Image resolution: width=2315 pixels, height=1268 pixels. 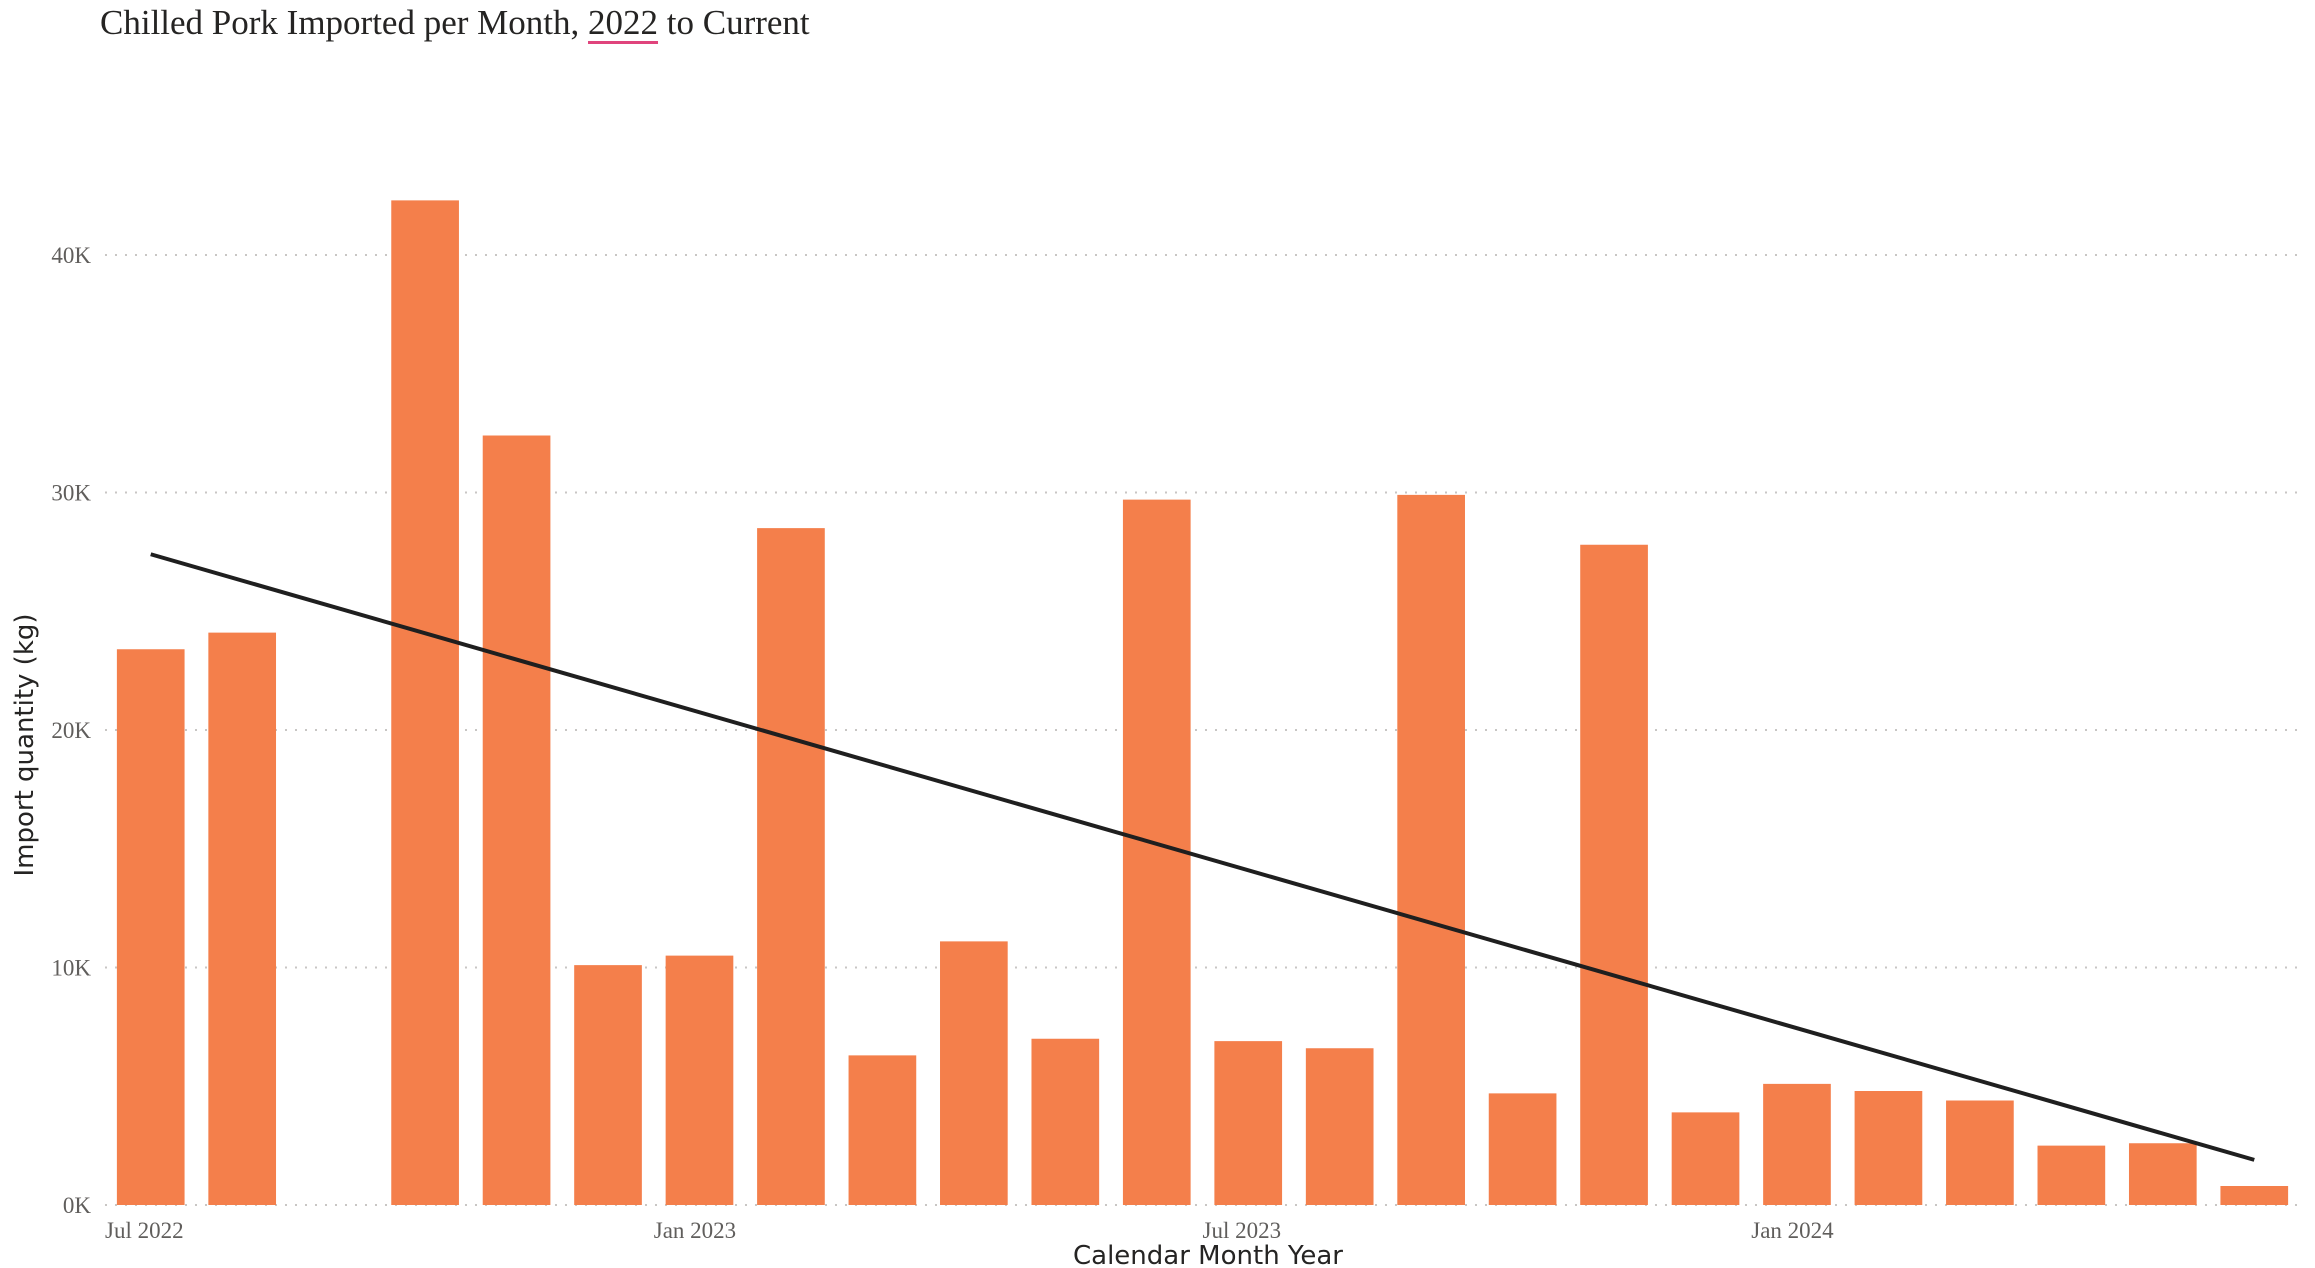 I want to click on title-year: 2022, so click(x=623, y=22).